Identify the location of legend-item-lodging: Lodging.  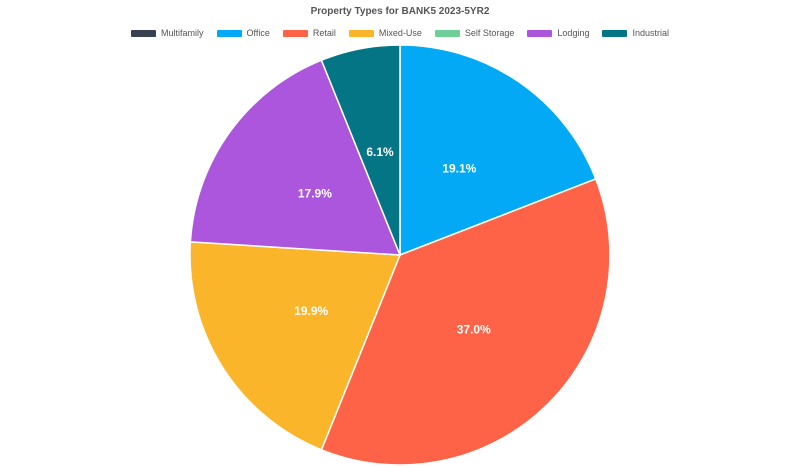
(558, 33).